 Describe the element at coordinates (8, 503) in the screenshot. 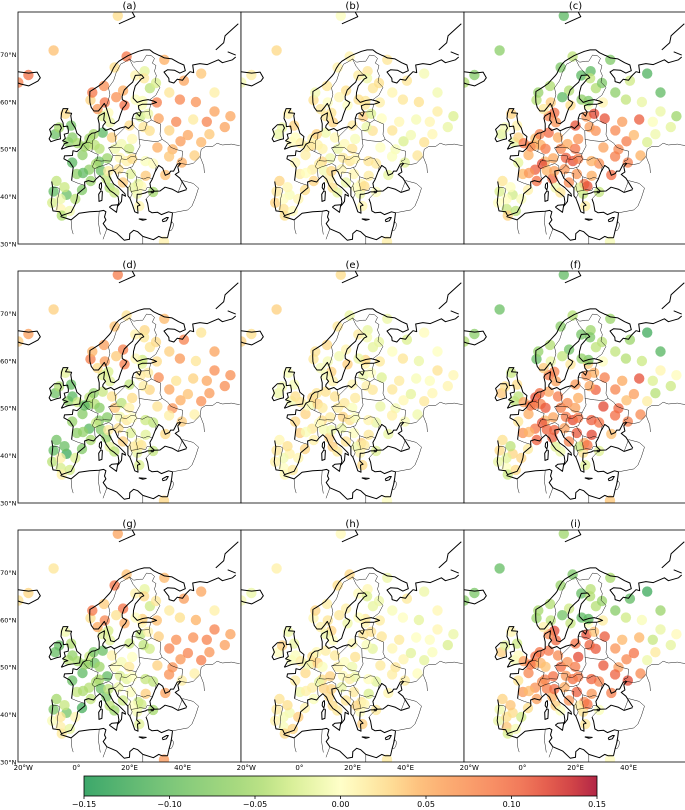

I see `lat-tick-label: 30°N` at that location.